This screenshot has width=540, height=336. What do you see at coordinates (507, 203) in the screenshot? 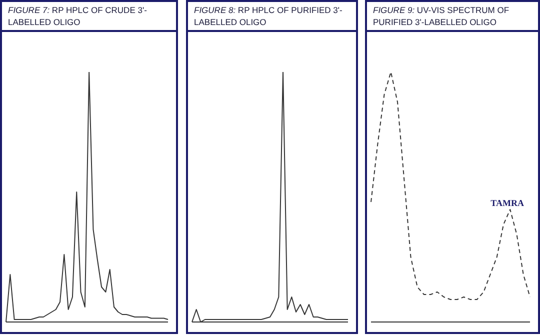
I see `annotation: TAMRA` at bounding box center [507, 203].